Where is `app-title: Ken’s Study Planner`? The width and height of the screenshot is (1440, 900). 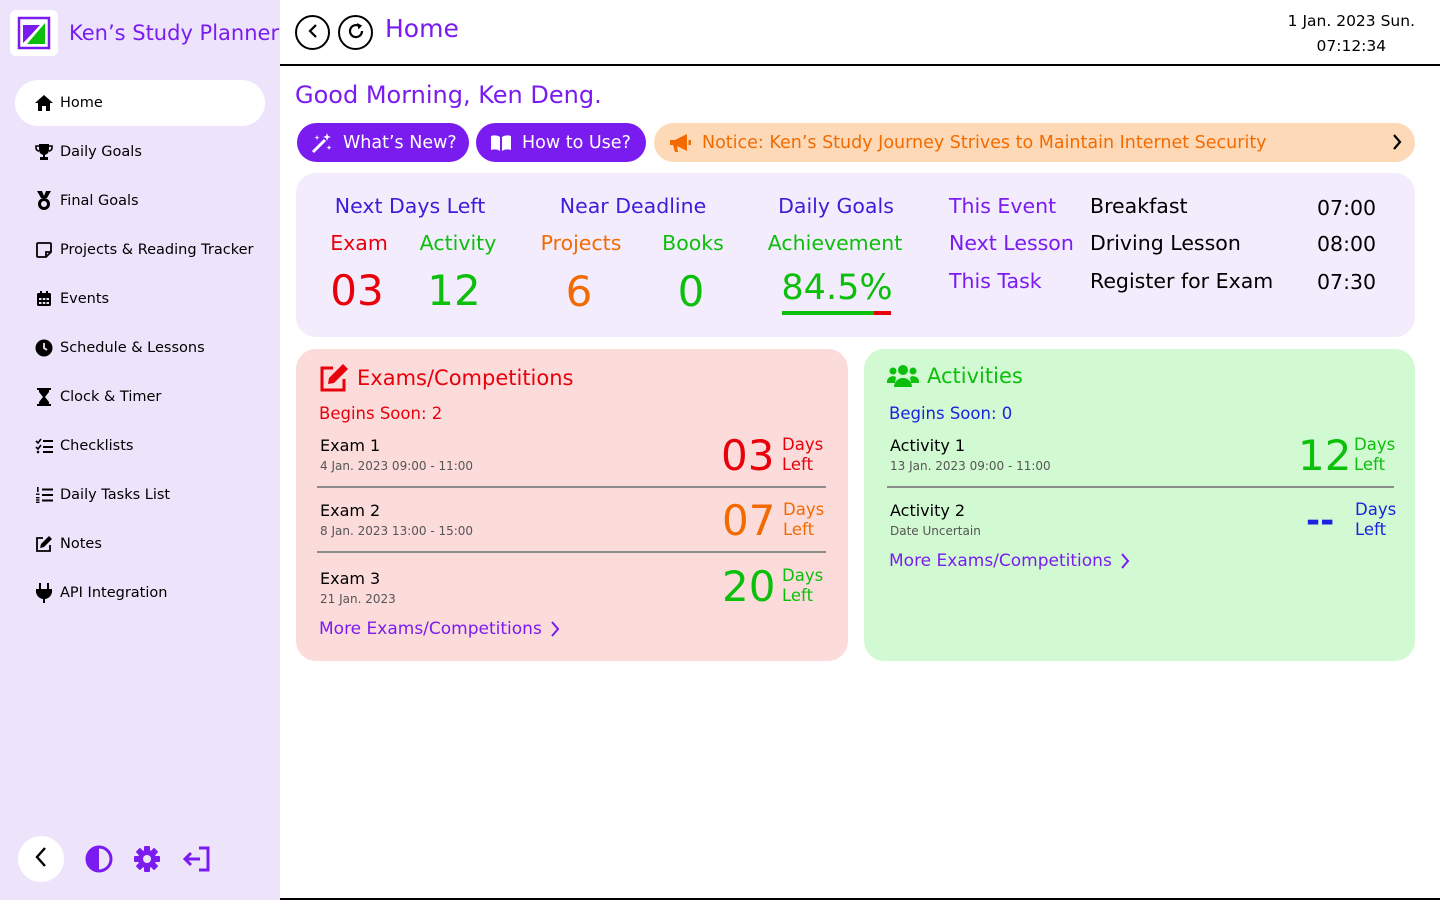
app-title: Ken’s Study Planner is located at coordinates (174, 33).